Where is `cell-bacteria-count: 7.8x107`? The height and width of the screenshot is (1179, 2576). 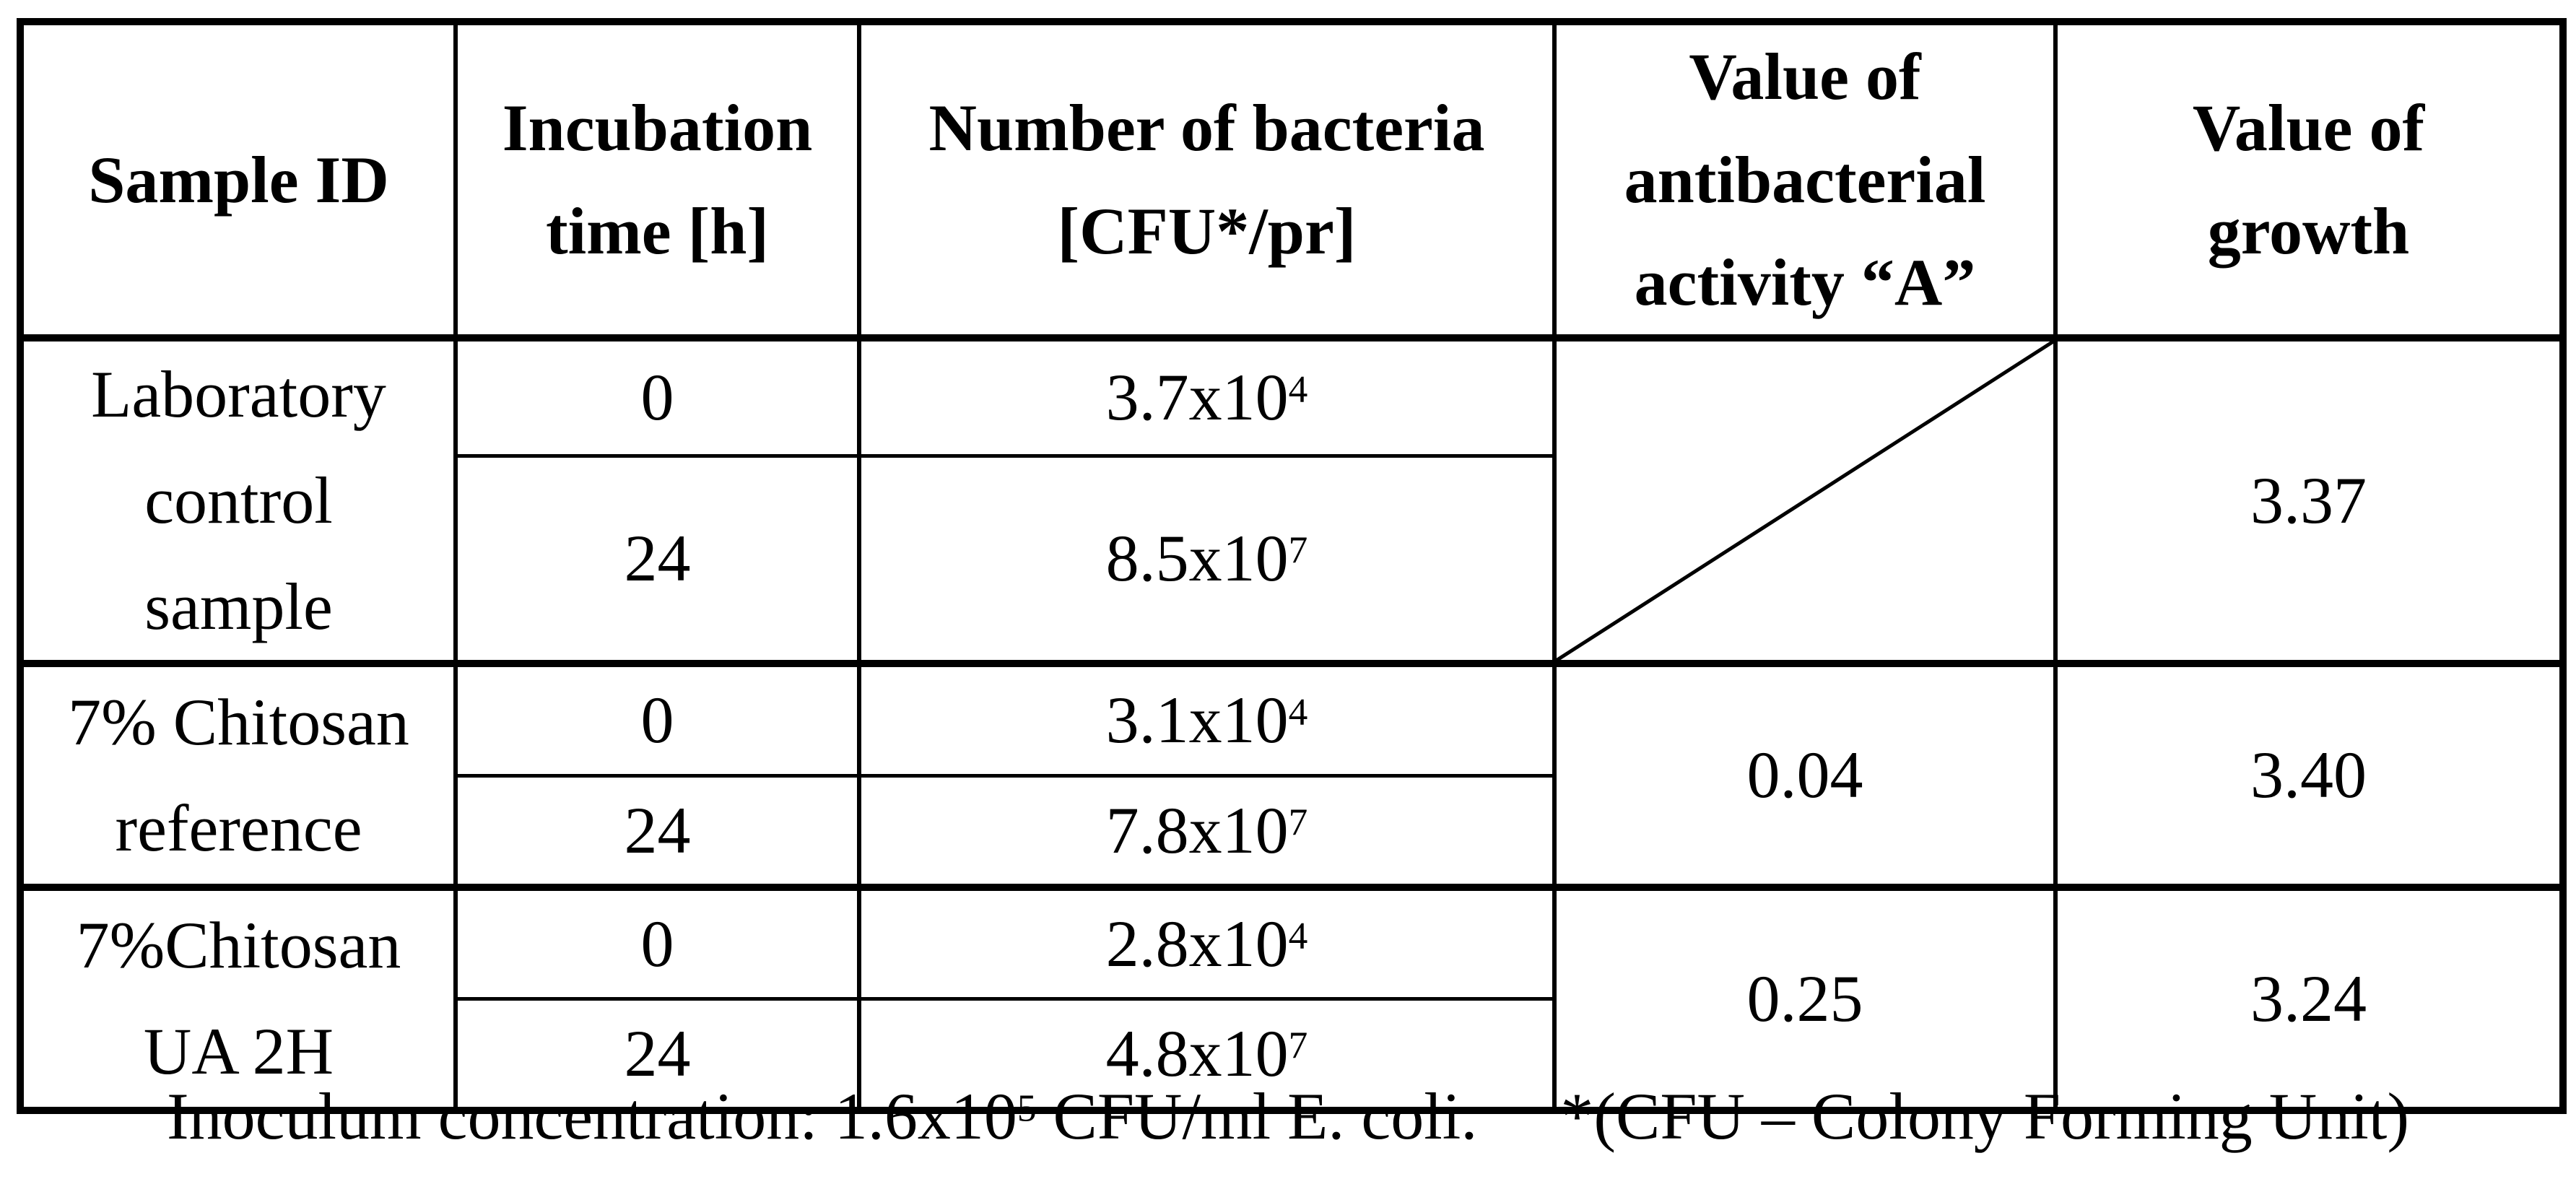
cell-bacteria-count: 7.8x107 is located at coordinates (1207, 831).